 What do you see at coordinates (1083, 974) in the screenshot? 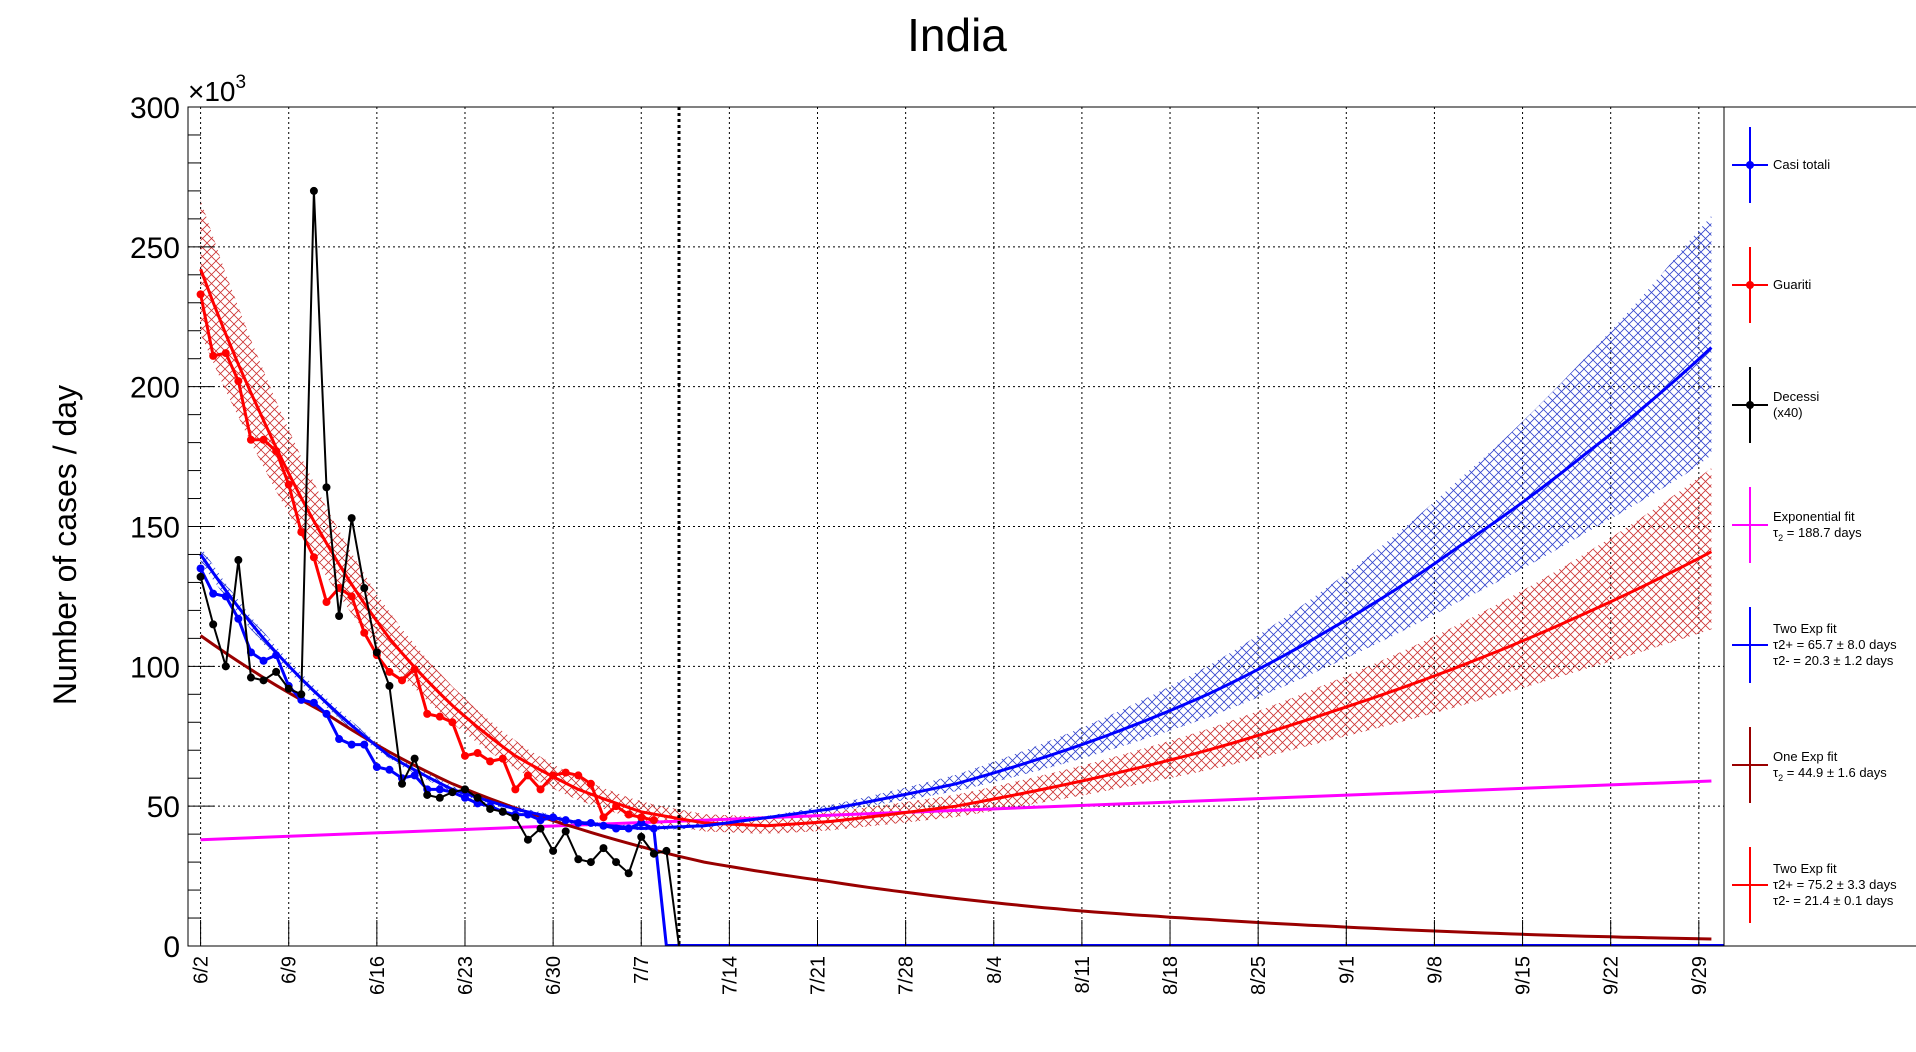
I see `x-tick-label: 8/11` at bounding box center [1083, 974].